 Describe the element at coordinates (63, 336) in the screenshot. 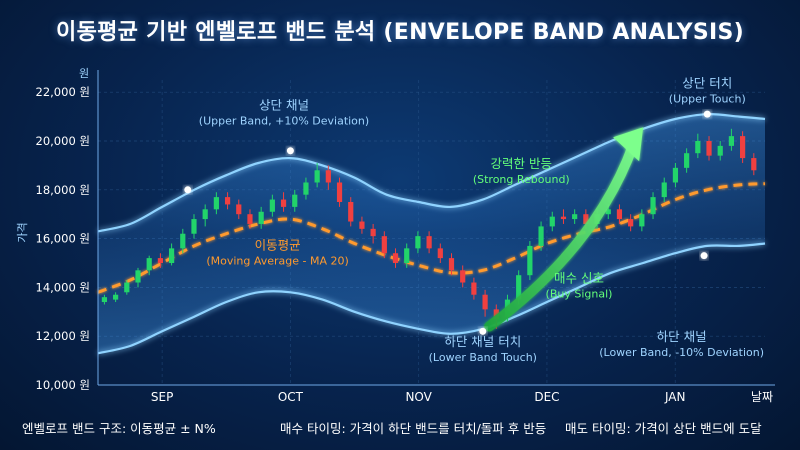

I see `y-tick-label: 12,000 원` at that location.